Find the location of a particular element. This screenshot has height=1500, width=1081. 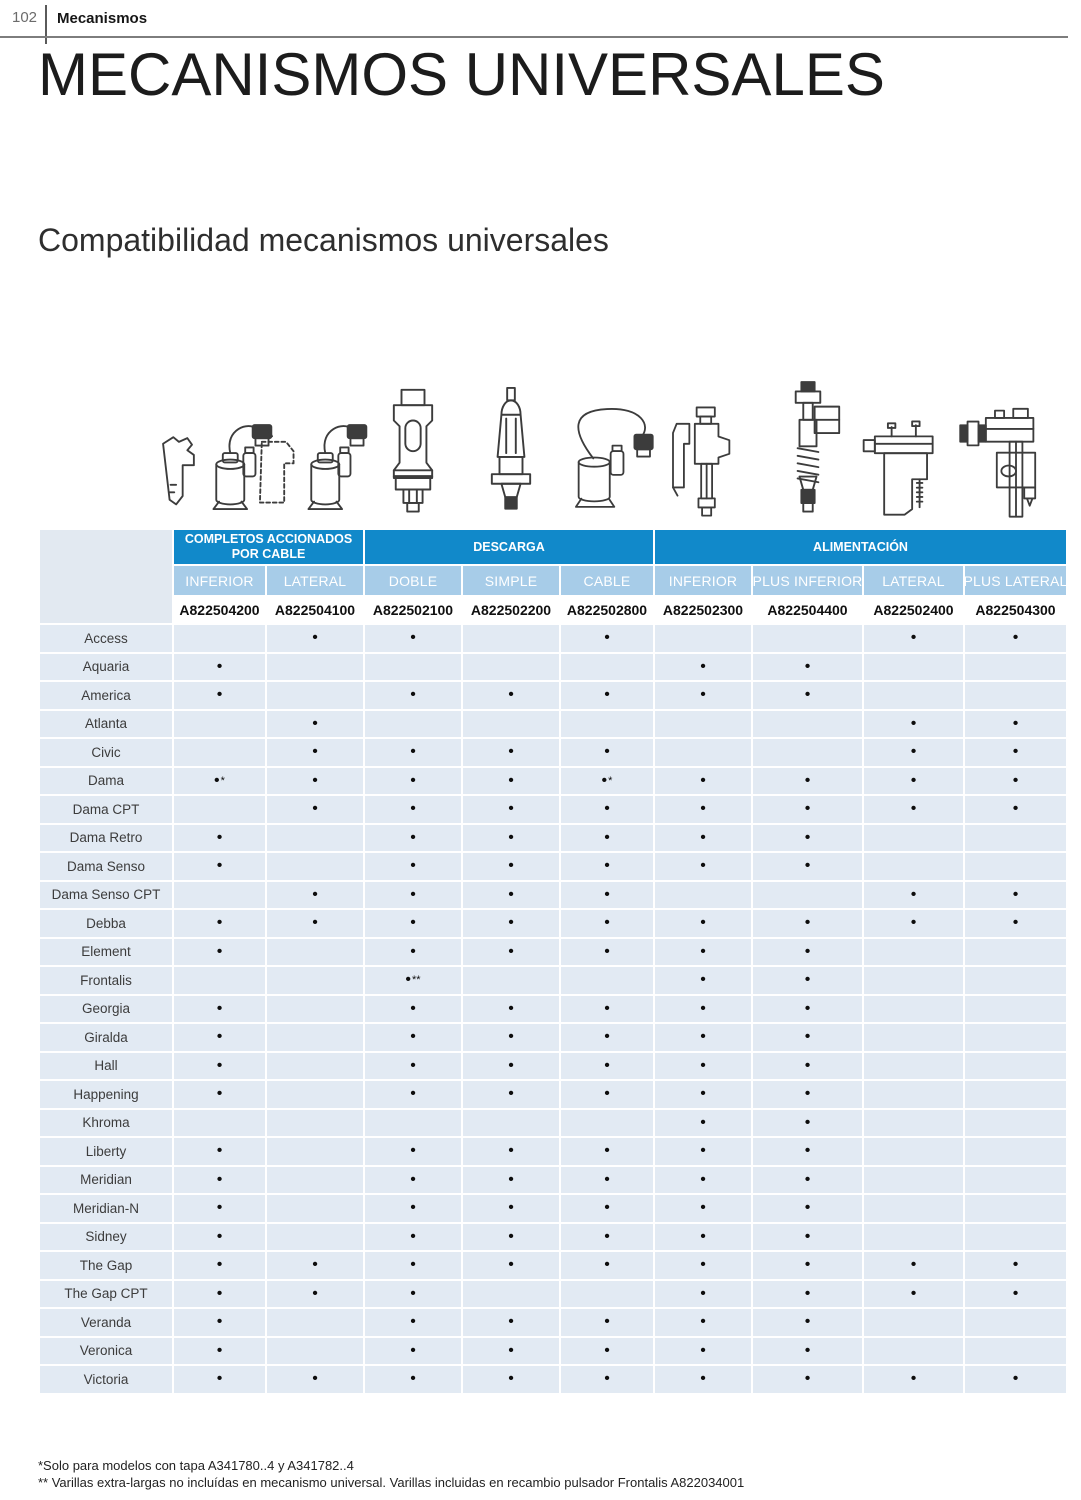

column-type-header: CABLE is located at coordinates (607, 580).